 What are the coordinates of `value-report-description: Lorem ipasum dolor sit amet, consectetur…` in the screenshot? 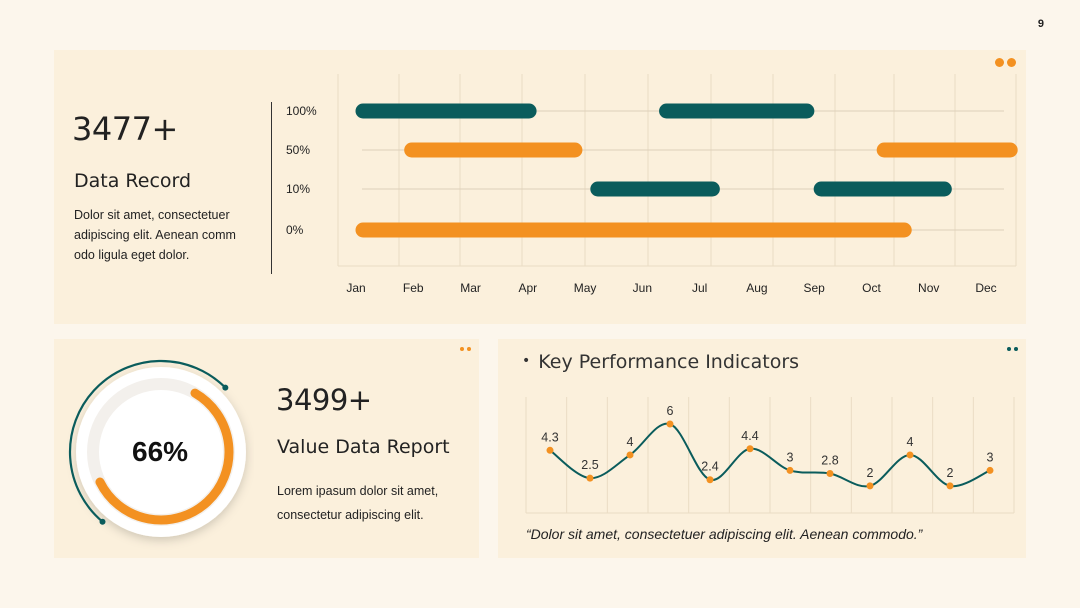 It's located at (357, 503).